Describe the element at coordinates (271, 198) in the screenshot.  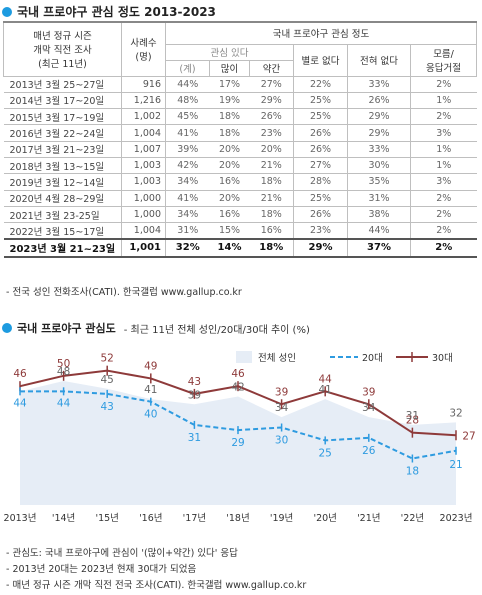
I see `cell-some: 21%` at that location.